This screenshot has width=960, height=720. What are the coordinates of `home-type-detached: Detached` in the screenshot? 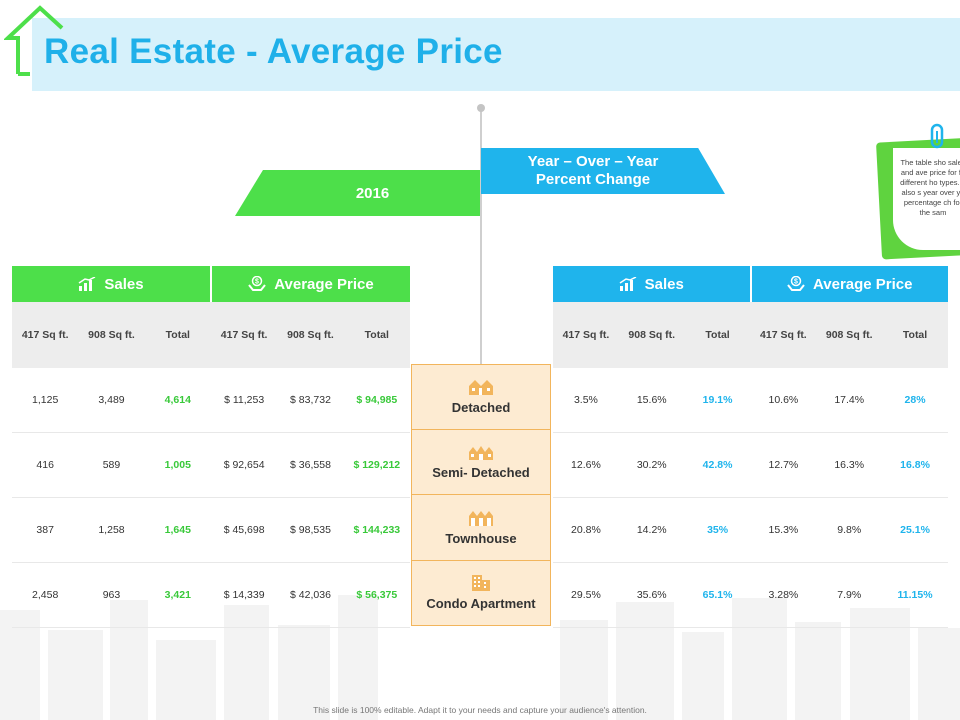 It's located at (481, 397).